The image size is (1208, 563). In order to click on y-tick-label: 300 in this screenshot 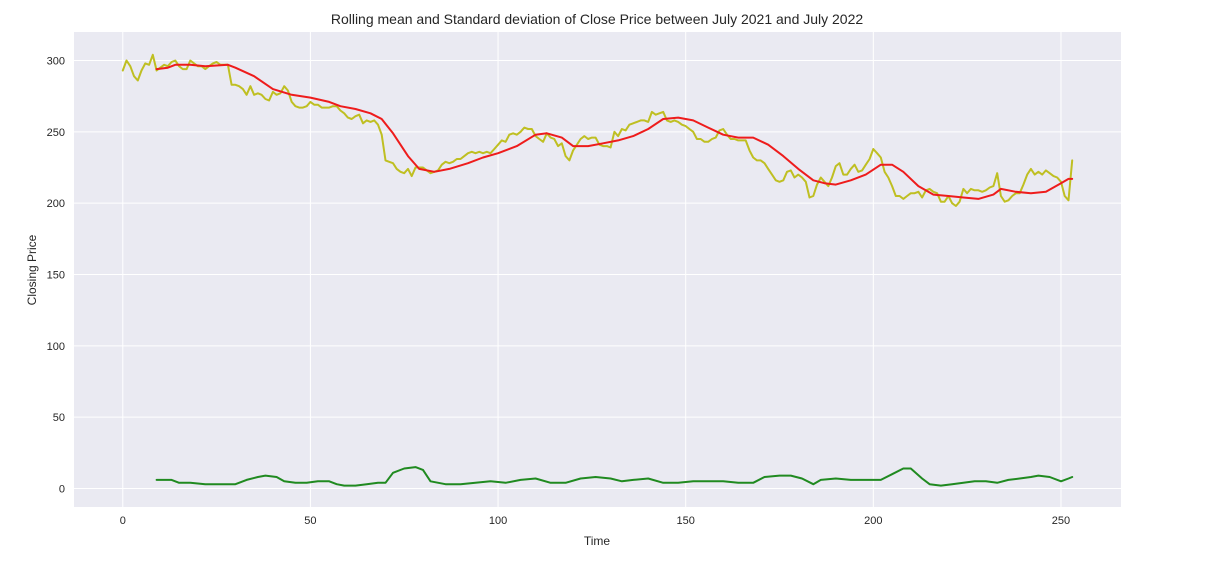, I will do `click(56, 62)`.